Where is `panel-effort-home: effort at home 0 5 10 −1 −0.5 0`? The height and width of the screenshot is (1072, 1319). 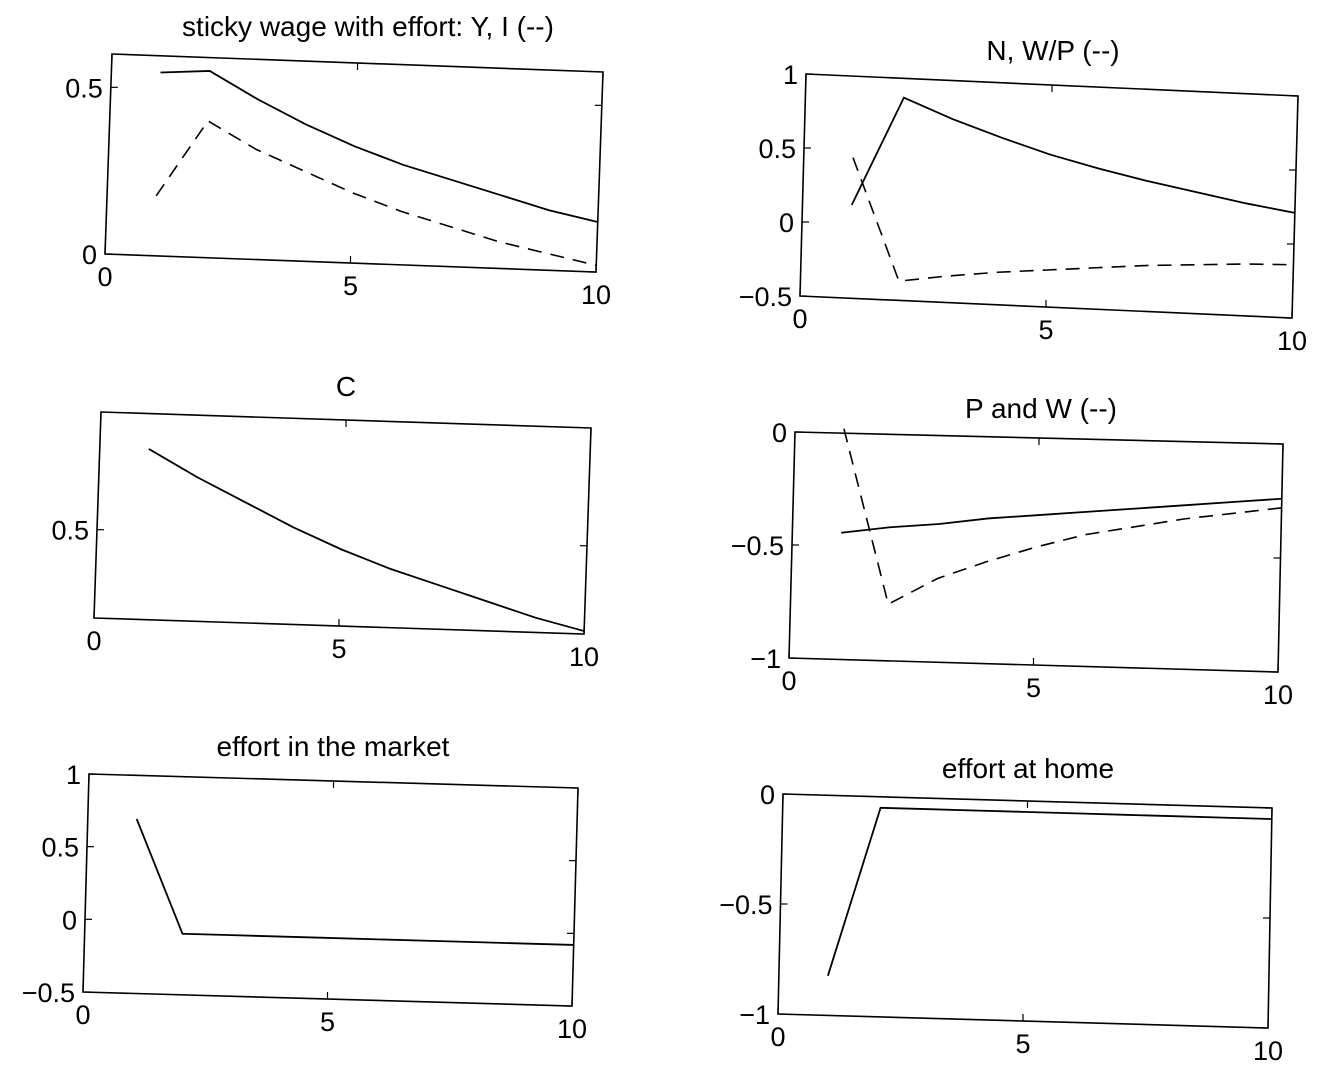
panel-effort-home: effort at home 0 5 10 −1 −0.5 0 is located at coordinates (1001, 909).